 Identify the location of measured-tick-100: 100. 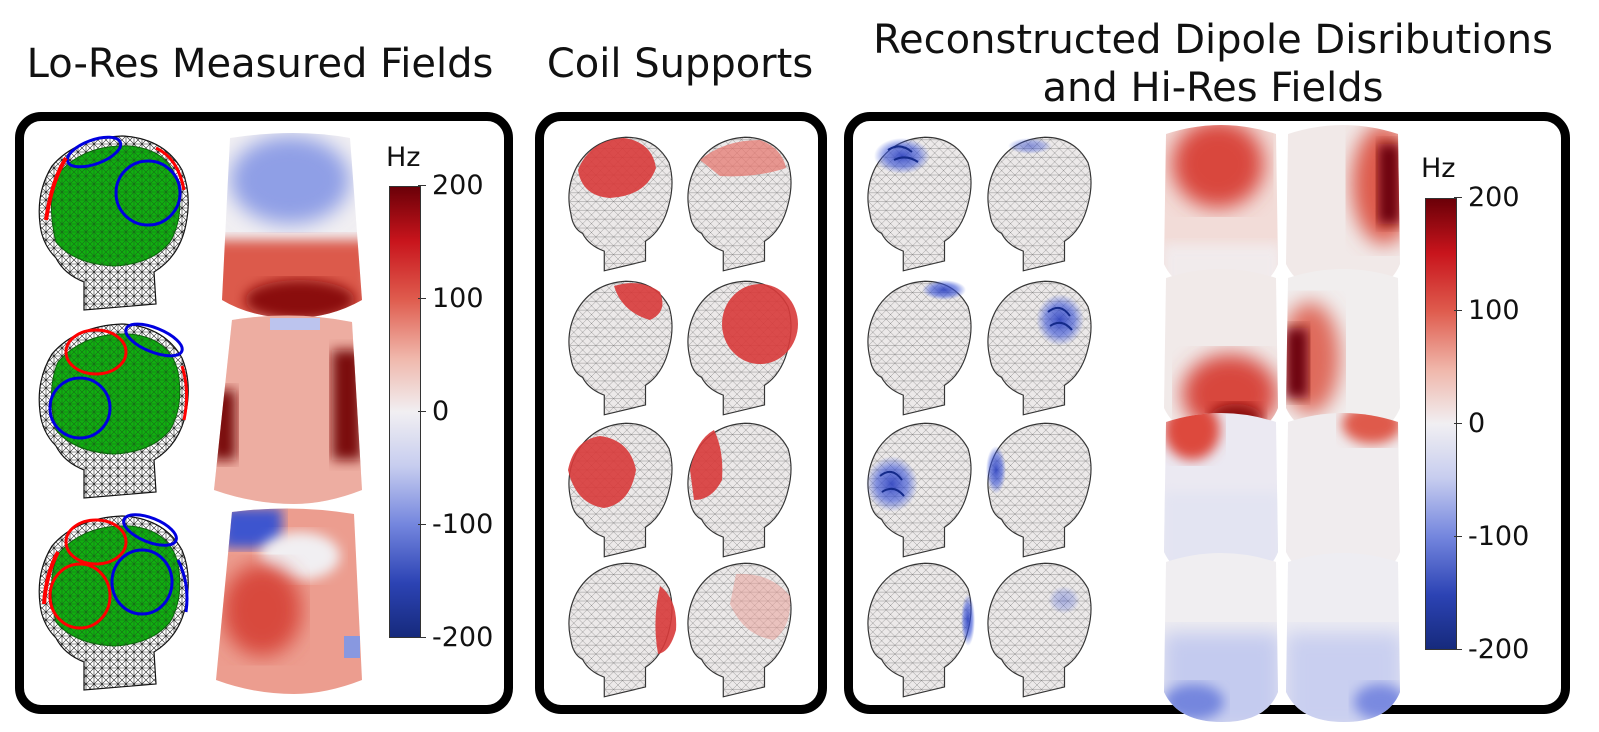
(451, 298).